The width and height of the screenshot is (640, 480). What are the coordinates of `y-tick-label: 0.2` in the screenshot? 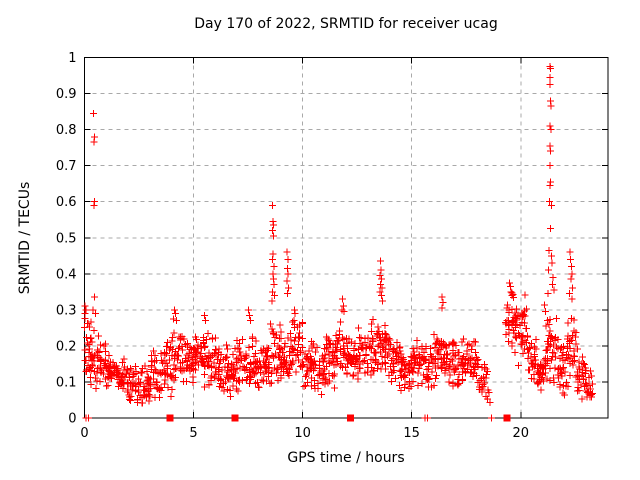 It's located at (66, 346).